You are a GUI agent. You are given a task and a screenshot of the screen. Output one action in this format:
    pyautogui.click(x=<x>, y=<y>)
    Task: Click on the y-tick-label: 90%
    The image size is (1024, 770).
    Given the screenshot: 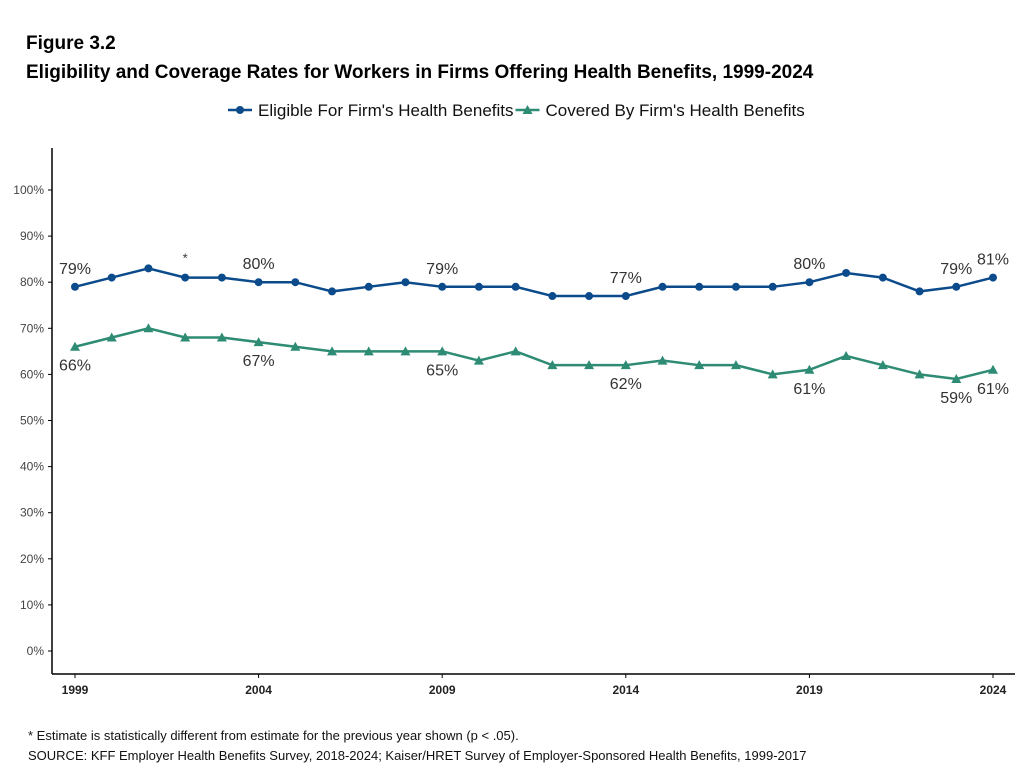 What is the action you would take?
    pyautogui.click(x=32, y=236)
    